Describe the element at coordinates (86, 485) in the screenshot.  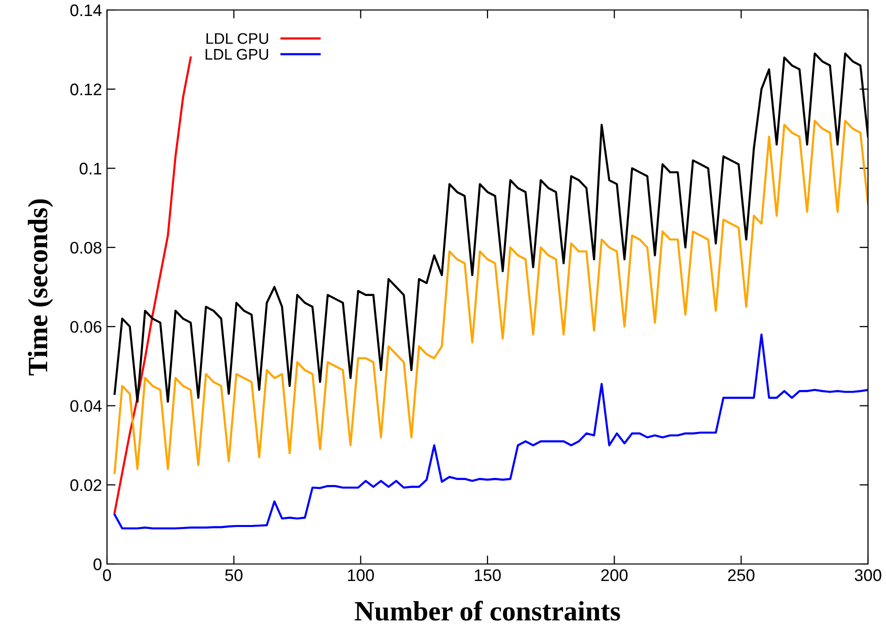
I see `y-tick-label: 0.02` at that location.